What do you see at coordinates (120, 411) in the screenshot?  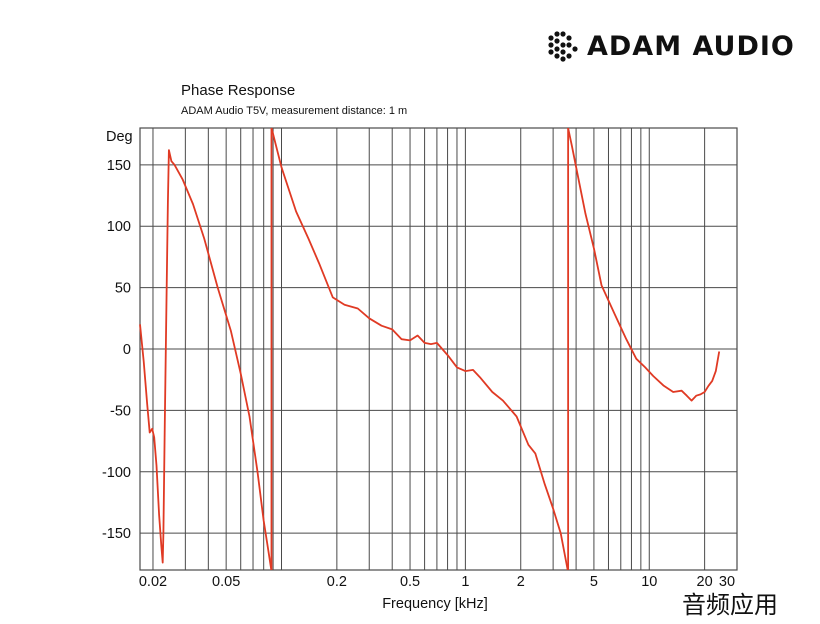 I see `y-tick-label: -50` at bounding box center [120, 411].